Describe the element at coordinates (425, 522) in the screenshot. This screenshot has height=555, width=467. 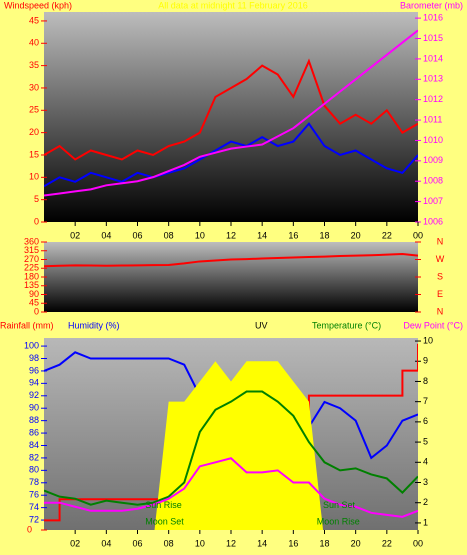
I see `y2ticks-label: 1` at that location.